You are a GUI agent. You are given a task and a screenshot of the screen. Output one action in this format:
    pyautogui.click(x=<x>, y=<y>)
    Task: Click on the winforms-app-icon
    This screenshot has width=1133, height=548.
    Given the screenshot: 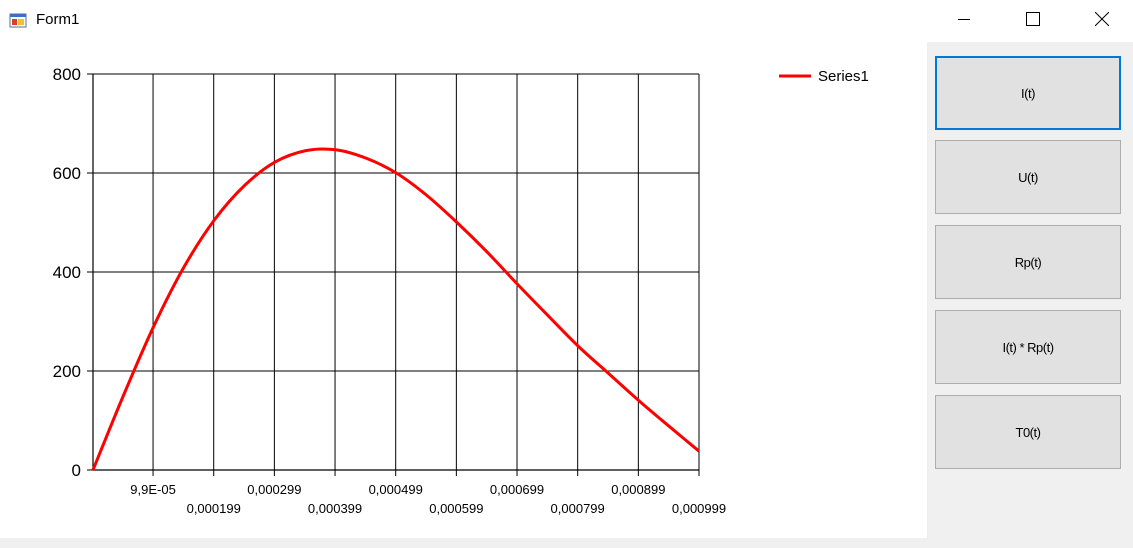 What is the action you would take?
    pyautogui.click(x=18, y=20)
    